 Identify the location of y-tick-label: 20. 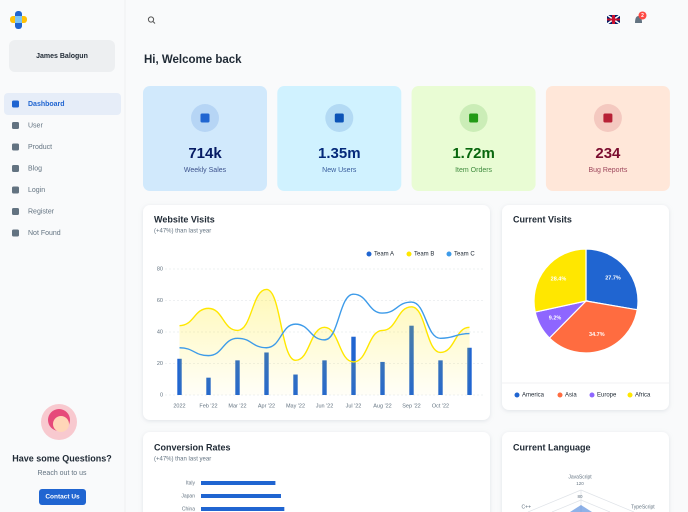
(160, 364).